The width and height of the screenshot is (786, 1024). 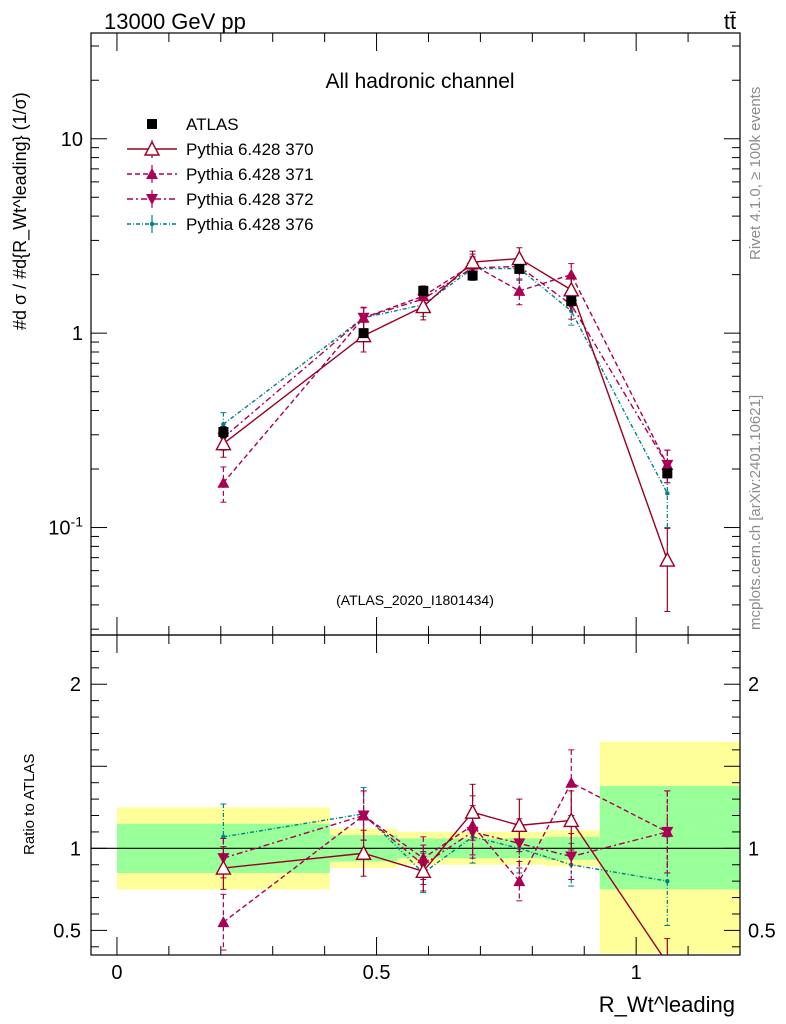 What do you see at coordinates (72, 140) in the screenshot?
I see `y-tick-label-main: 10` at bounding box center [72, 140].